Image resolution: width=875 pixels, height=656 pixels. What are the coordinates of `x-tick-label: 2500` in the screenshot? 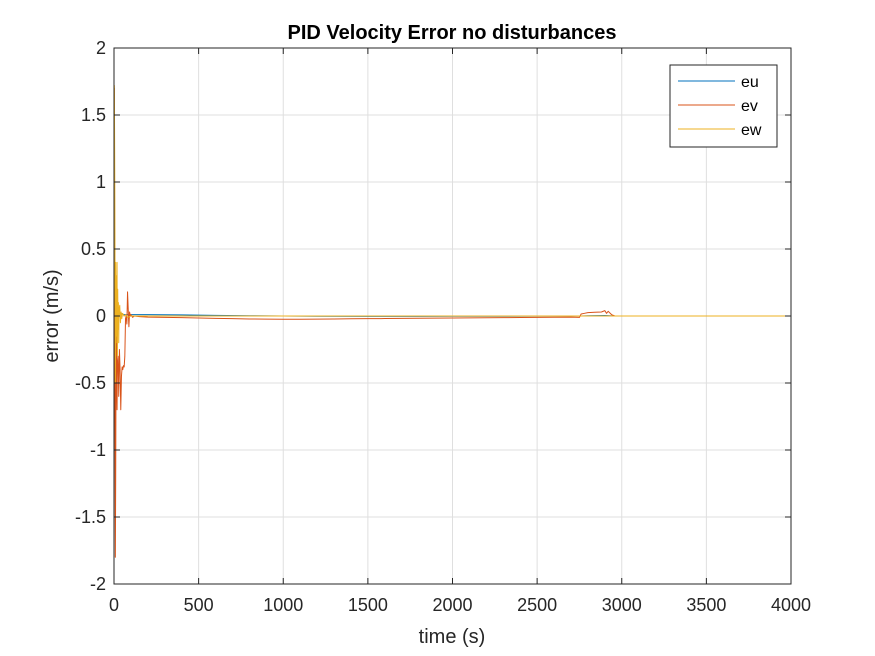 It's located at (537, 605).